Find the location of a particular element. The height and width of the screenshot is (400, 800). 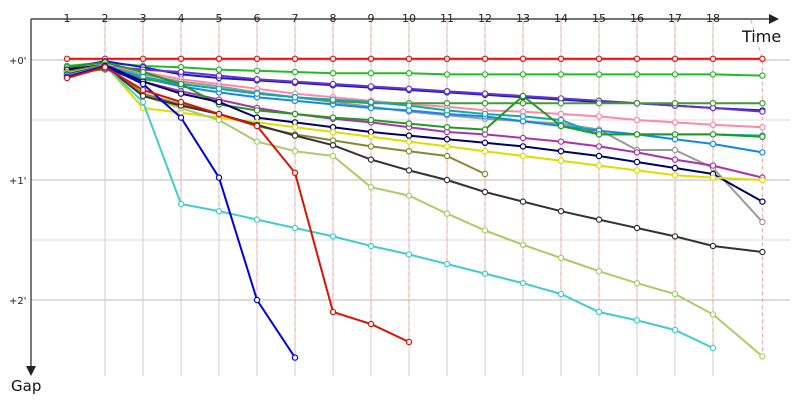

x-tick-label: 10 is located at coordinates (409, 18).